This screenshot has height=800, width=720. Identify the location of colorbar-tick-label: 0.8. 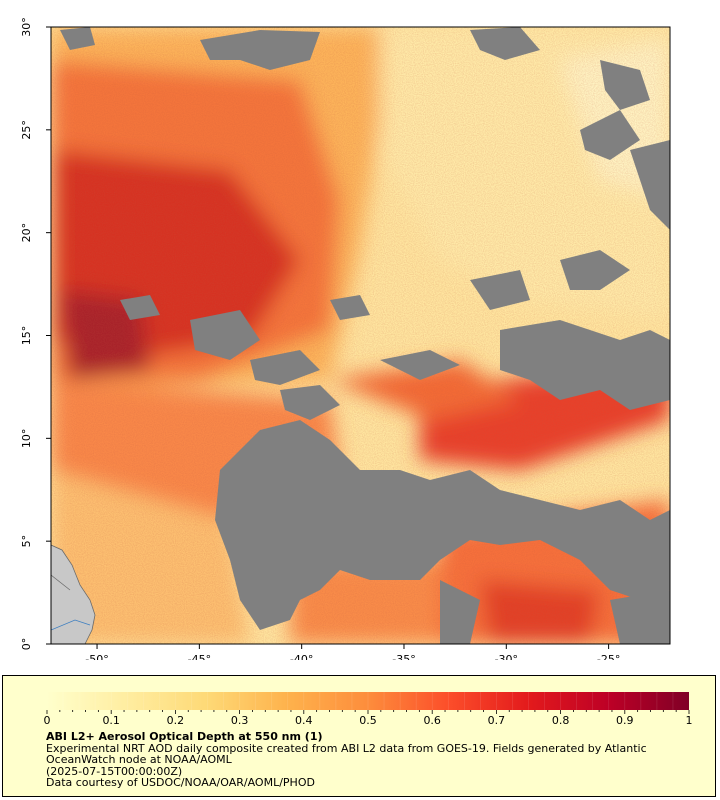
(561, 720).